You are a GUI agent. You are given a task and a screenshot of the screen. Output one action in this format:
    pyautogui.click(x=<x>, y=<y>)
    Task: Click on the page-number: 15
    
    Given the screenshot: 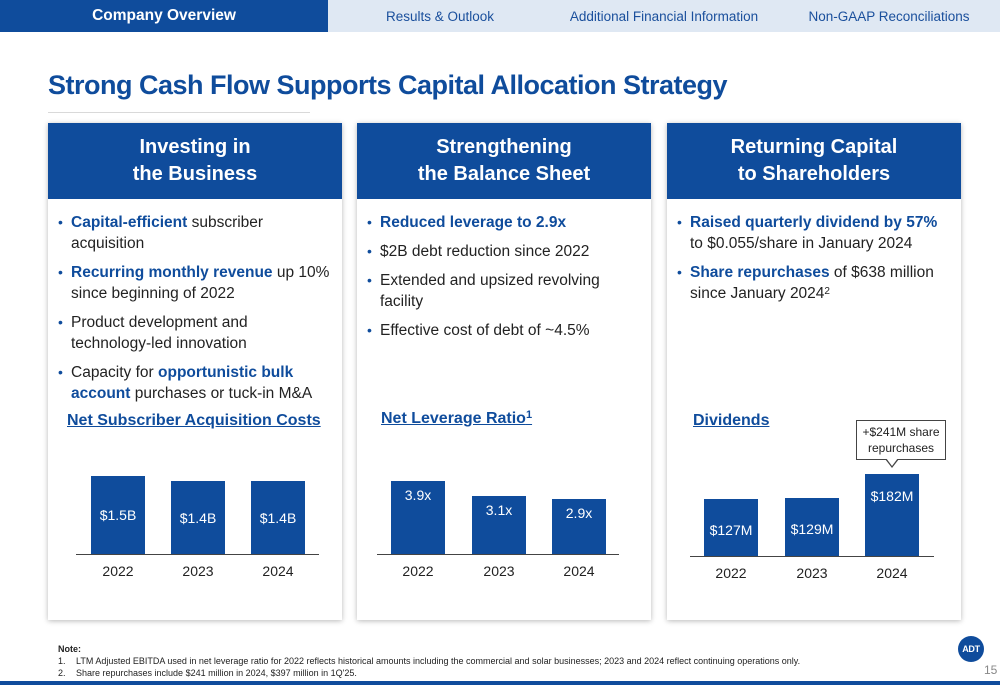 What is the action you would take?
    pyautogui.click(x=991, y=670)
    